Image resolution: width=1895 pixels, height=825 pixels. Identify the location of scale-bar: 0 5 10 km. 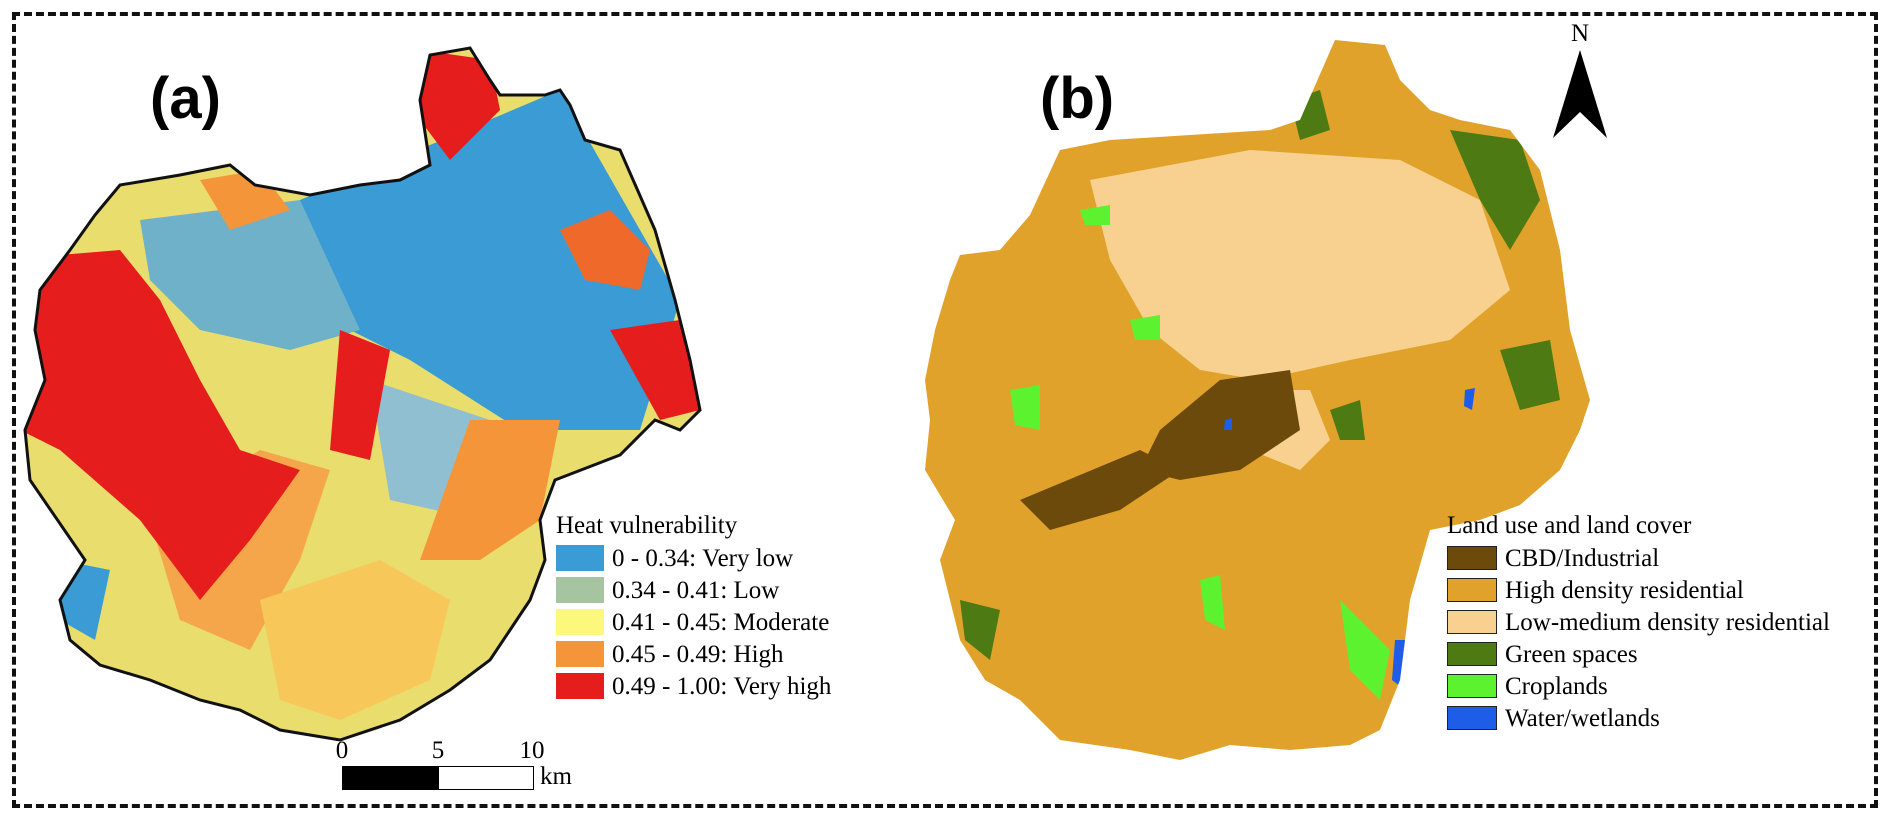
(454, 765).